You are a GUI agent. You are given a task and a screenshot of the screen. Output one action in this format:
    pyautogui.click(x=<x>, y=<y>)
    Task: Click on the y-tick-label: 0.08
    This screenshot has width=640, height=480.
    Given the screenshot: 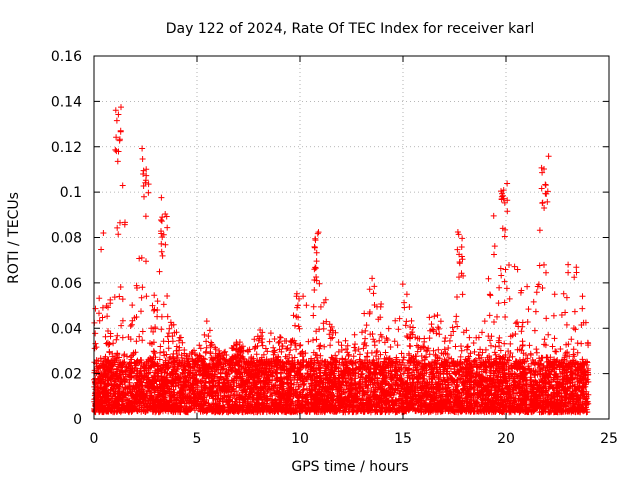 What is the action you would take?
    pyautogui.click(x=66, y=239)
    